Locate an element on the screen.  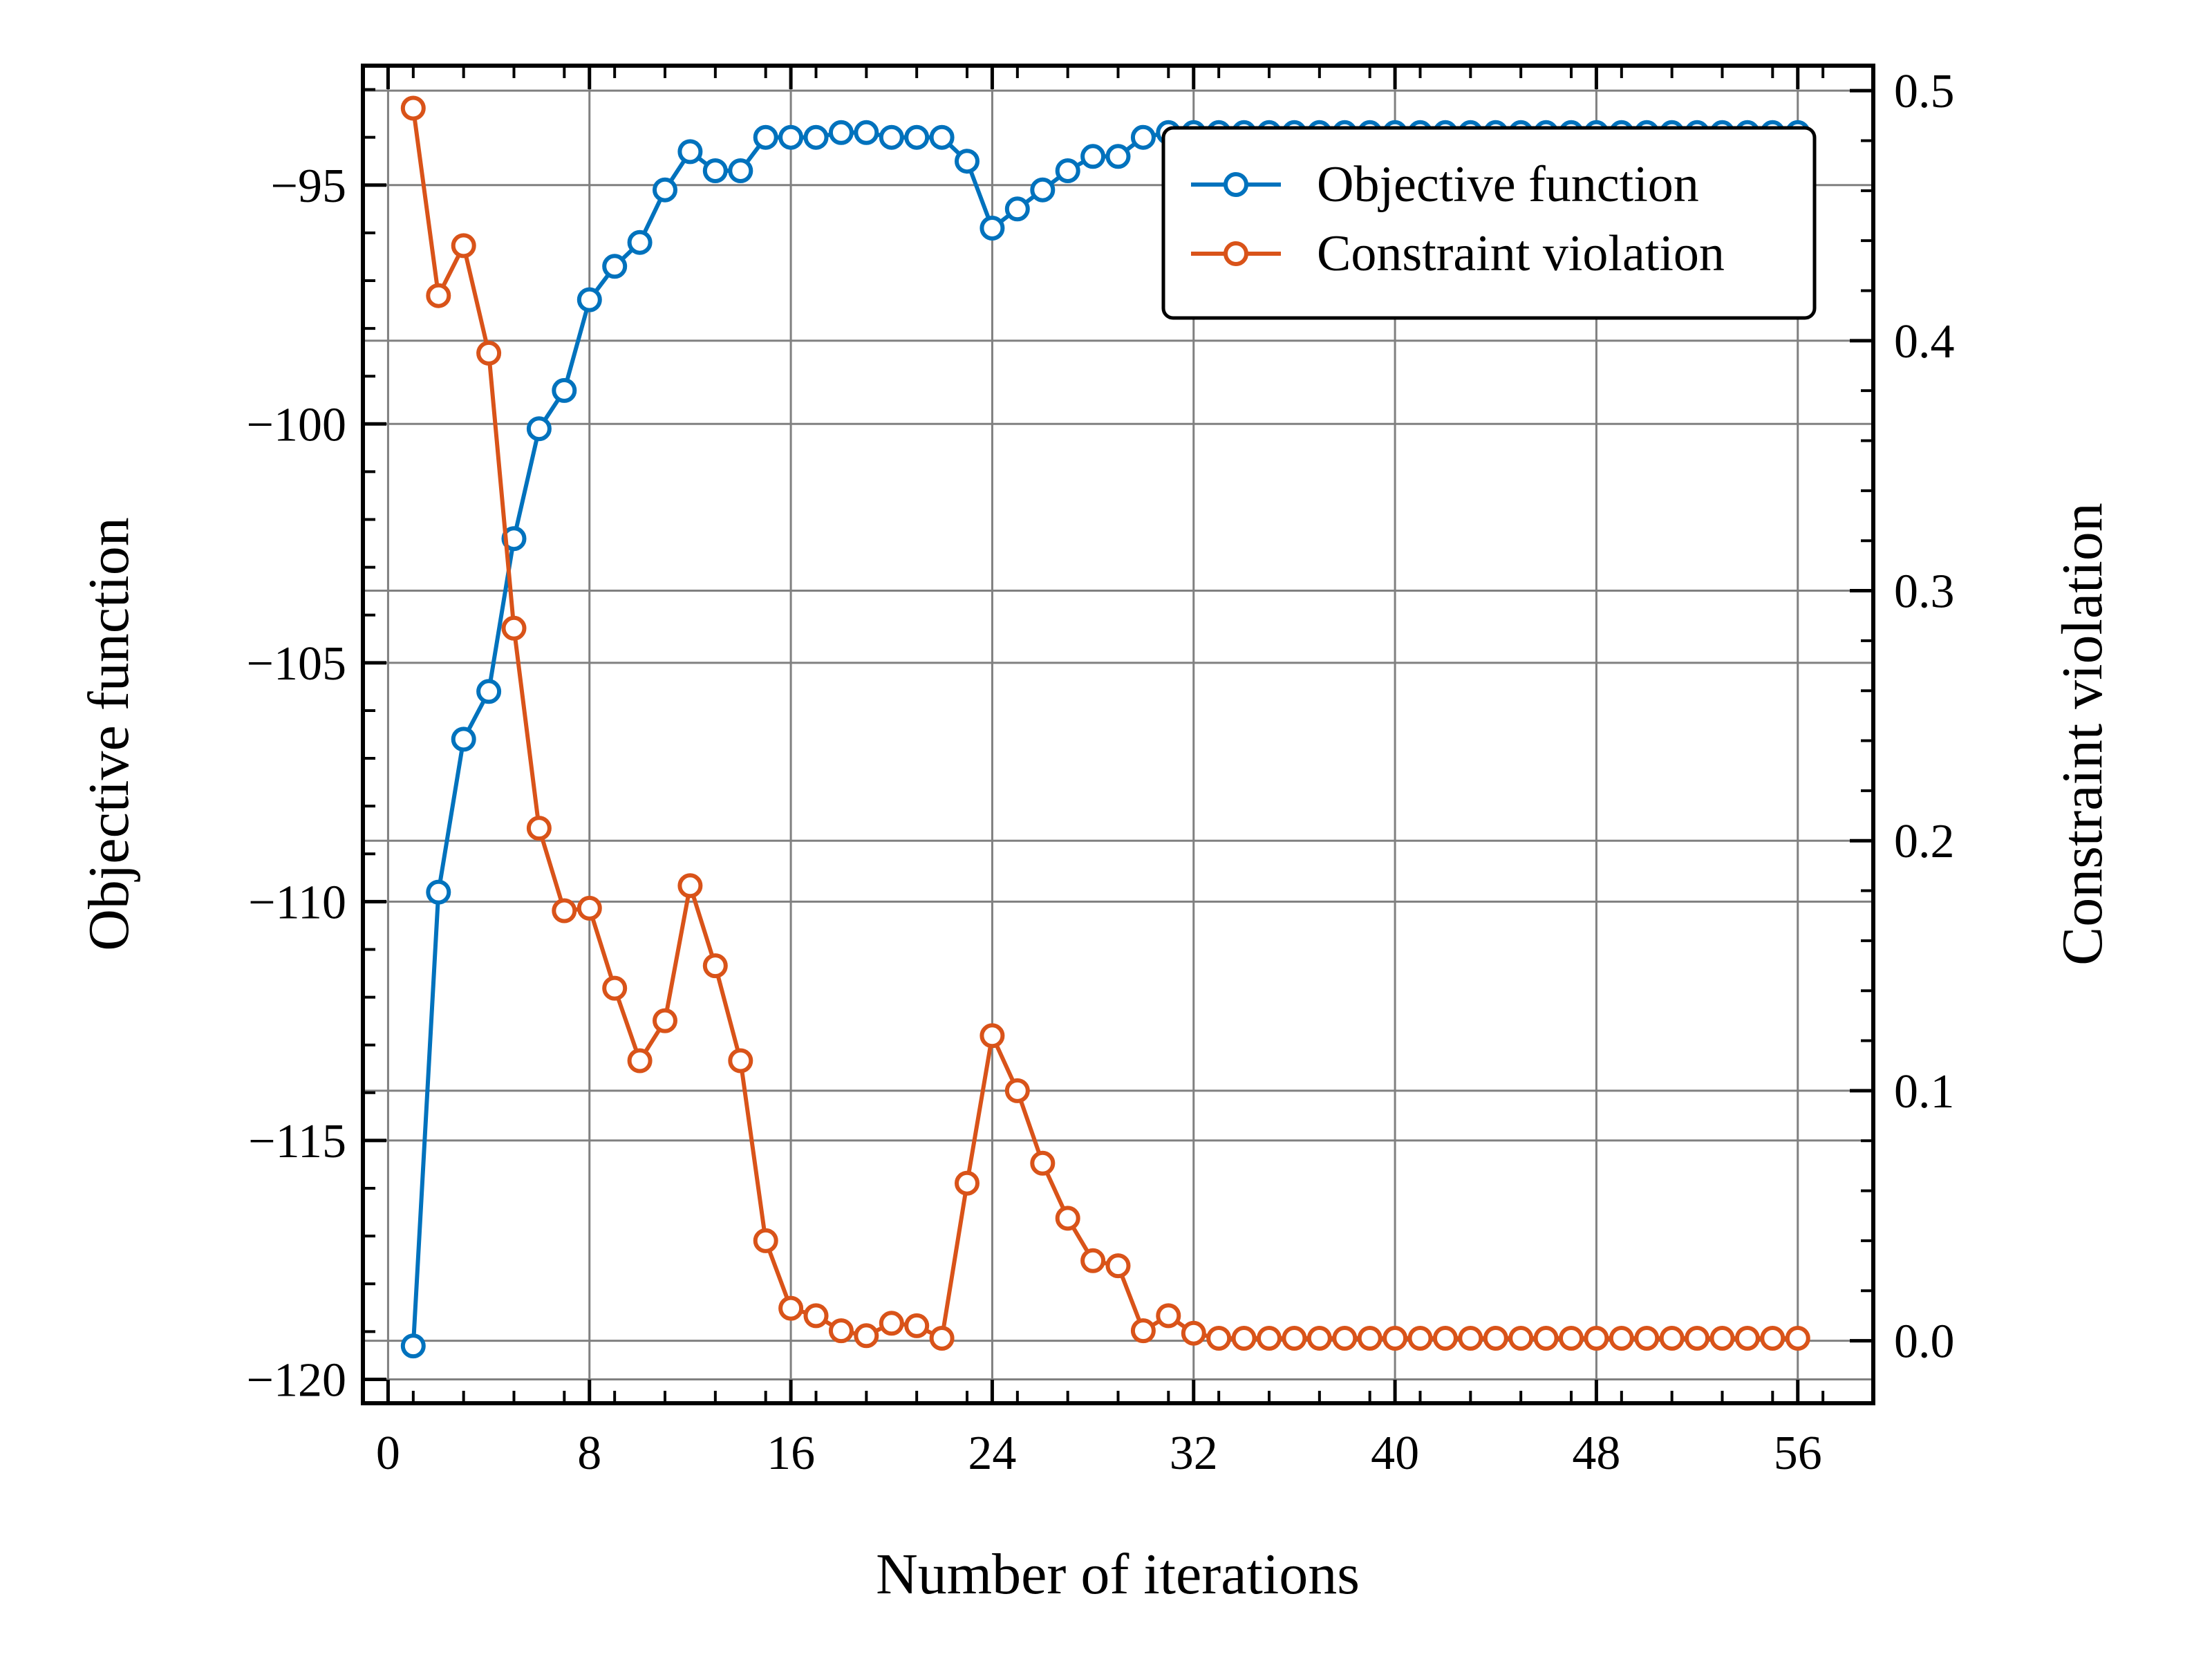
legend: Objective function Constraint violation is located at coordinates (1489, 223).